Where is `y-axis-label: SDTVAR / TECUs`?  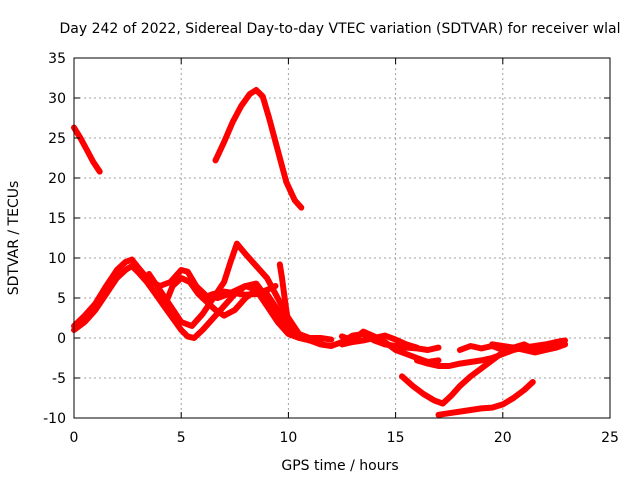 y-axis-label: SDTVAR / TECUs is located at coordinates (14, 238).